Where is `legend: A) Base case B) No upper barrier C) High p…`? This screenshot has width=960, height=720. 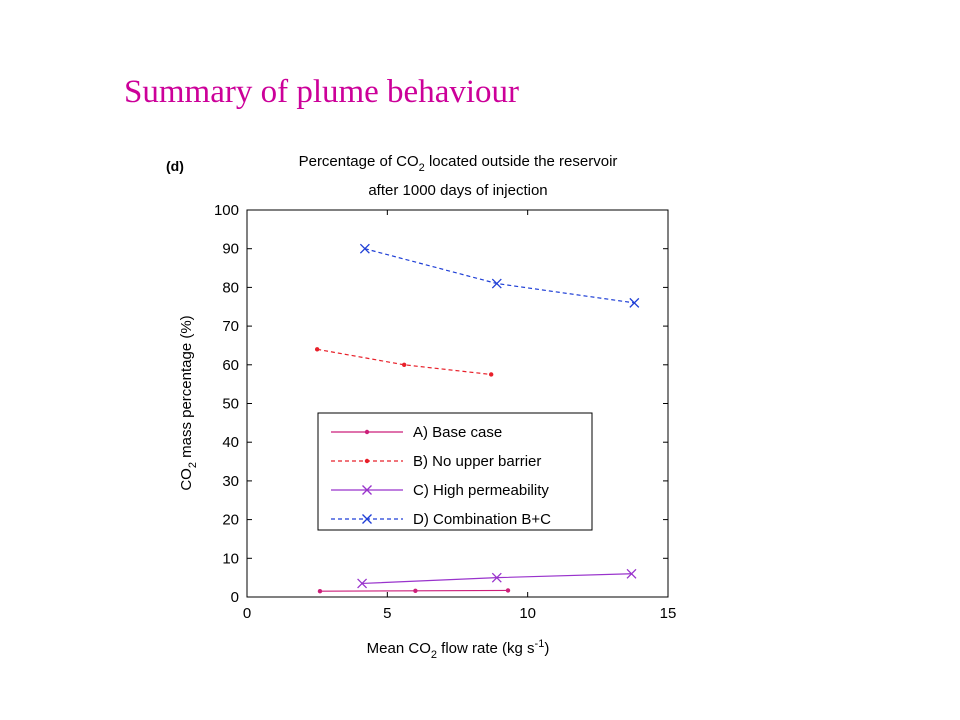 legend: A) Base case B) No upper barrier C) High p… is located at coordinates (455, 471).